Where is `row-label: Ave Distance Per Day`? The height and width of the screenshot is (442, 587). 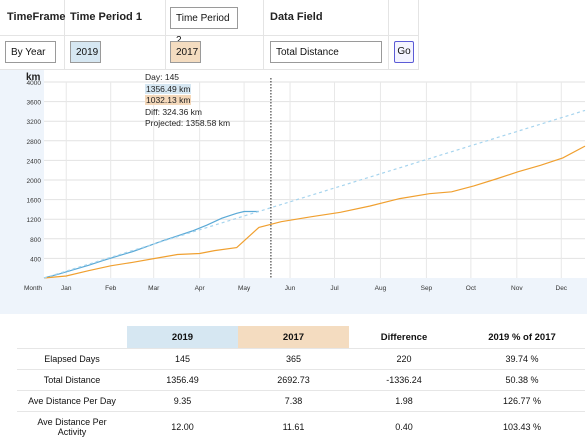 row-label: Ave Distance Per Day is located at coordinates (72, 401).